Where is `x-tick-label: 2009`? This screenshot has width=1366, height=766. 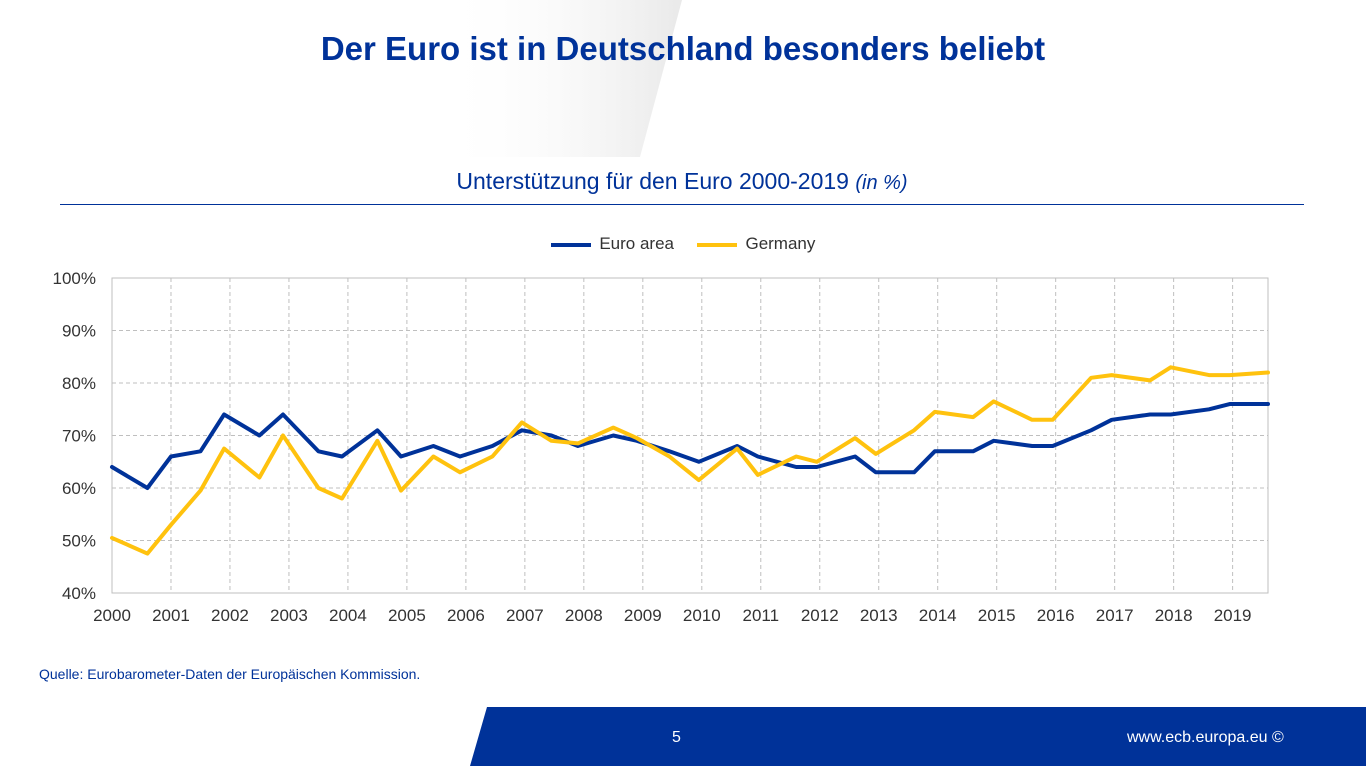 x-tick-label: 2009 is located at coordinates (643, 615).